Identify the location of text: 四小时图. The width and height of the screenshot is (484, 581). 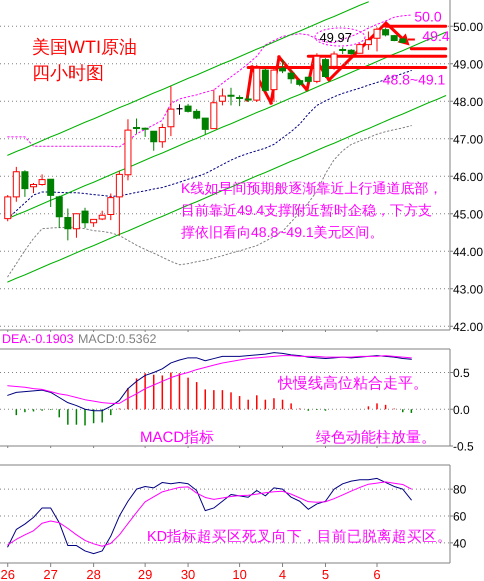
(68, 73).